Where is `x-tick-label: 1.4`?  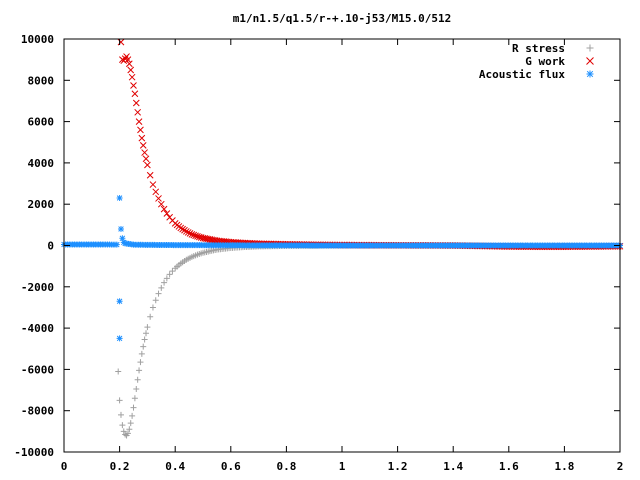 x-tick-label: 1.4 is located at coordinates (453, 466).